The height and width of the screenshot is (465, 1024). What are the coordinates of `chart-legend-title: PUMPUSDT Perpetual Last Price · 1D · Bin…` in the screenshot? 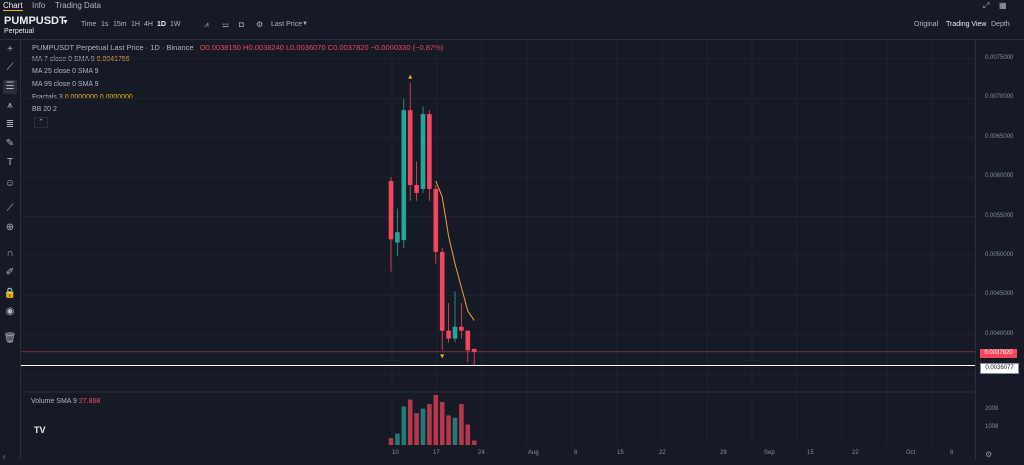 It's located at (237, 47).